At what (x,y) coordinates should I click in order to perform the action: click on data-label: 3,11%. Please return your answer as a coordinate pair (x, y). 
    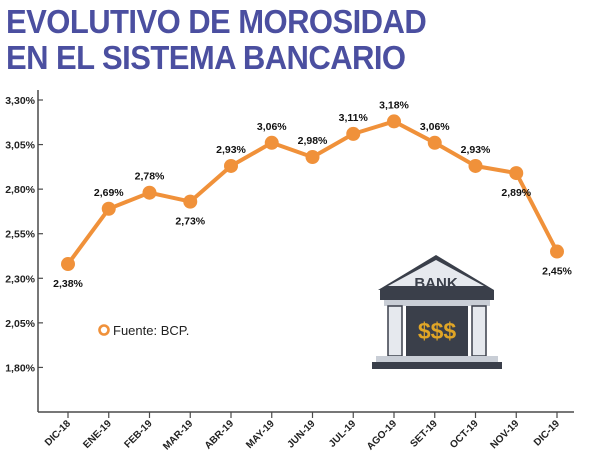
    Looking at the image, I should click on (354, 118).